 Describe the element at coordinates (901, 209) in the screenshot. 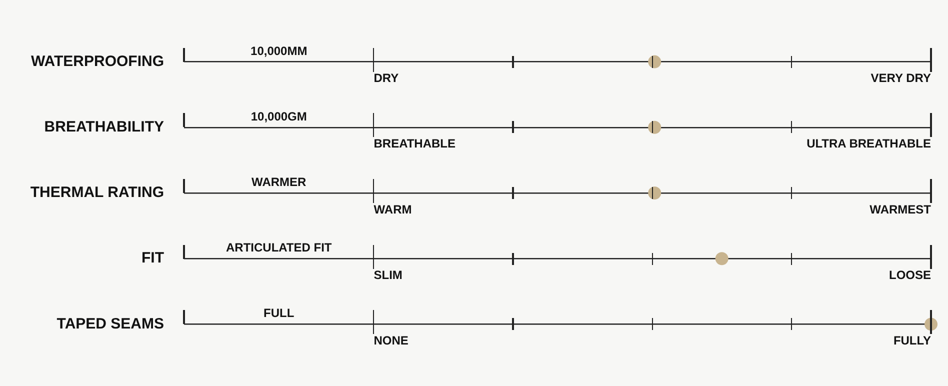

I see `annotation: WARMEST` at that location.